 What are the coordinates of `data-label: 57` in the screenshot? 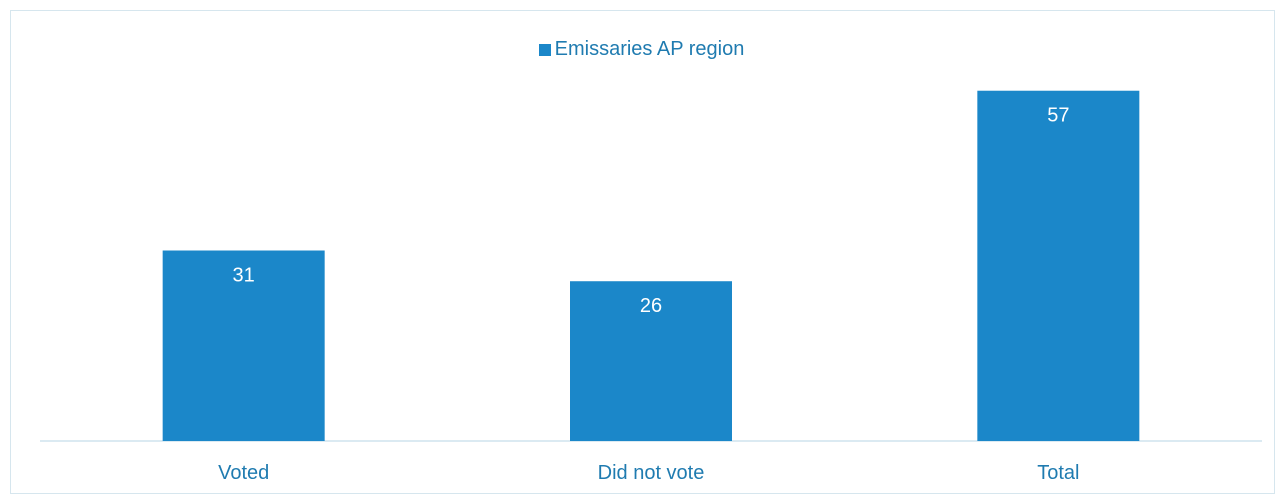 It's located at (1058, 116).